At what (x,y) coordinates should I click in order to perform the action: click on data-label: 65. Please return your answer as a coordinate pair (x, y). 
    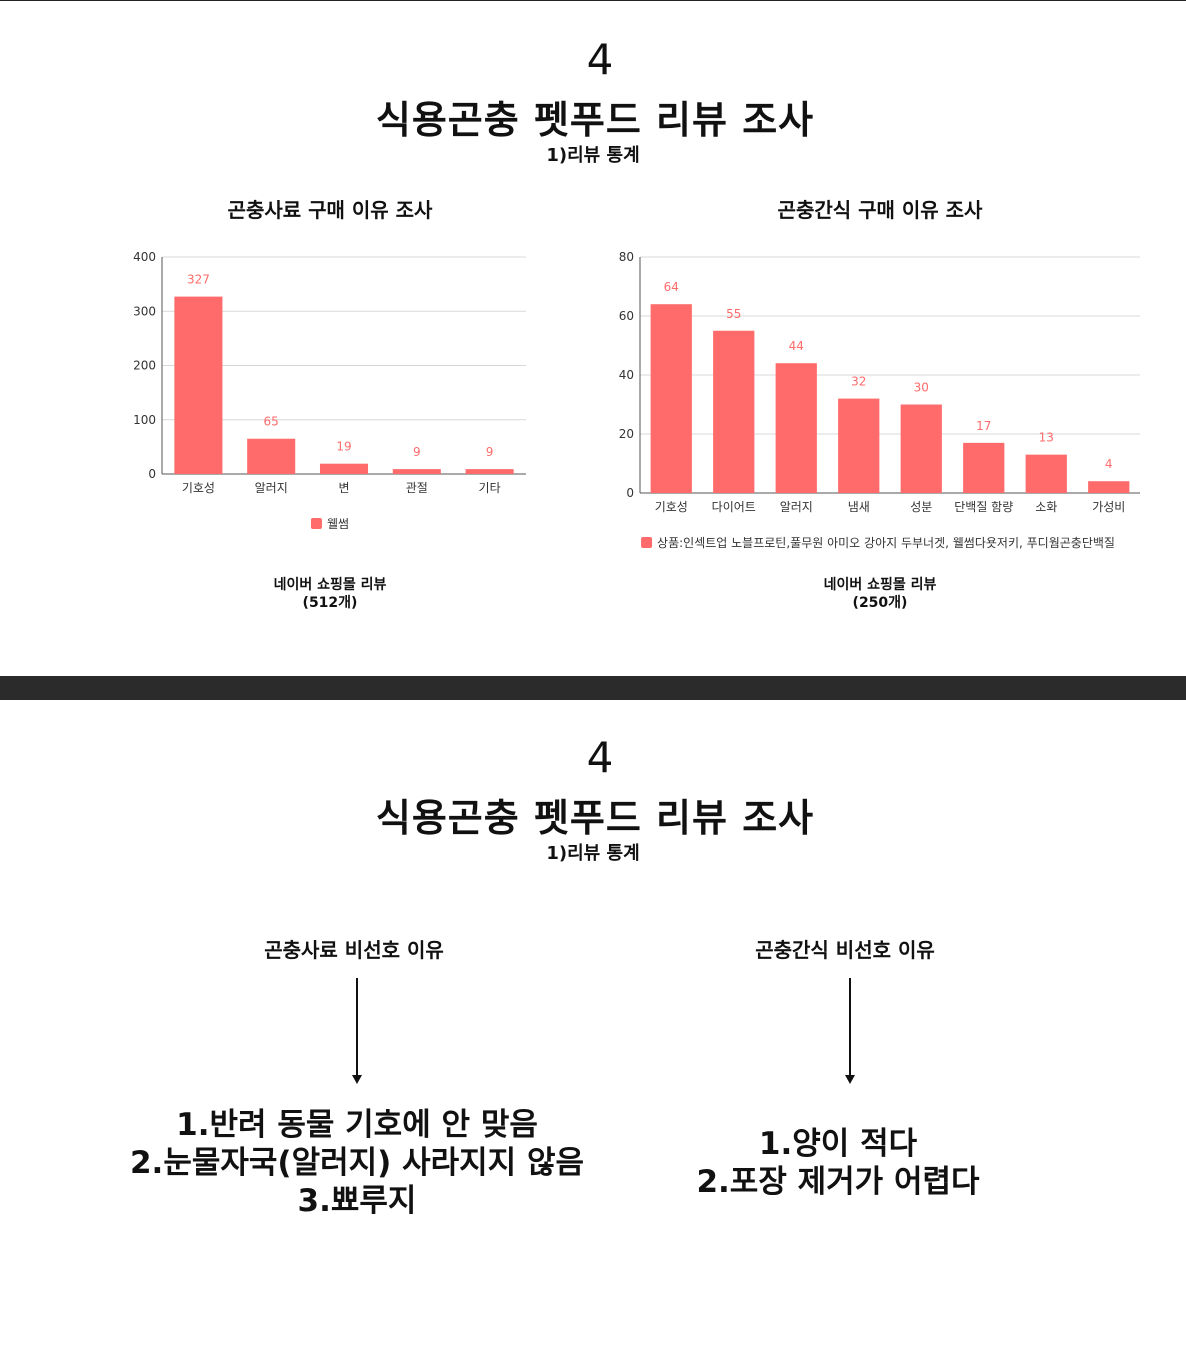
    Looking at the image, I should click on (271, 422).